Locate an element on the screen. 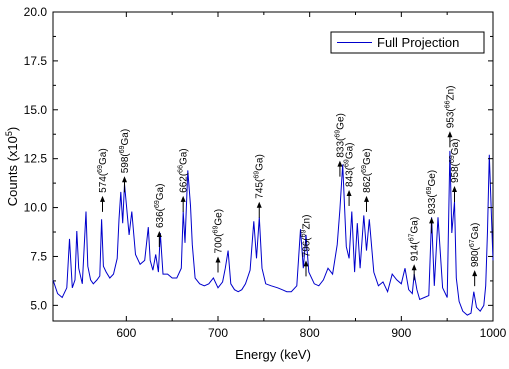 The height and width of the screenshot is (369, 509). annotation-label: 745(69Ga) is located at coordinates (260, 176).